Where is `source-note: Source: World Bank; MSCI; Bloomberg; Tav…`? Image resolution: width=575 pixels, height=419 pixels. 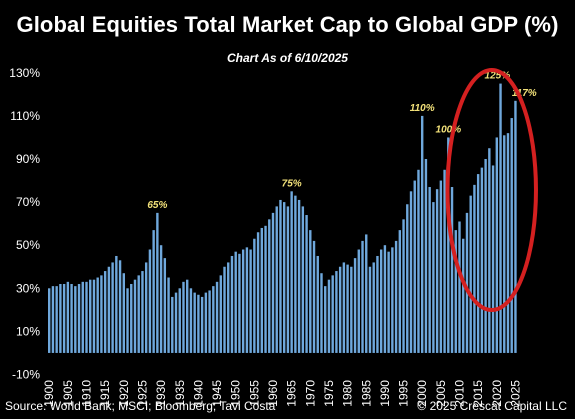 source-note: Source: World Bank; MSCI; Bloomberg; Tav… is located at coordinates (140, 406).